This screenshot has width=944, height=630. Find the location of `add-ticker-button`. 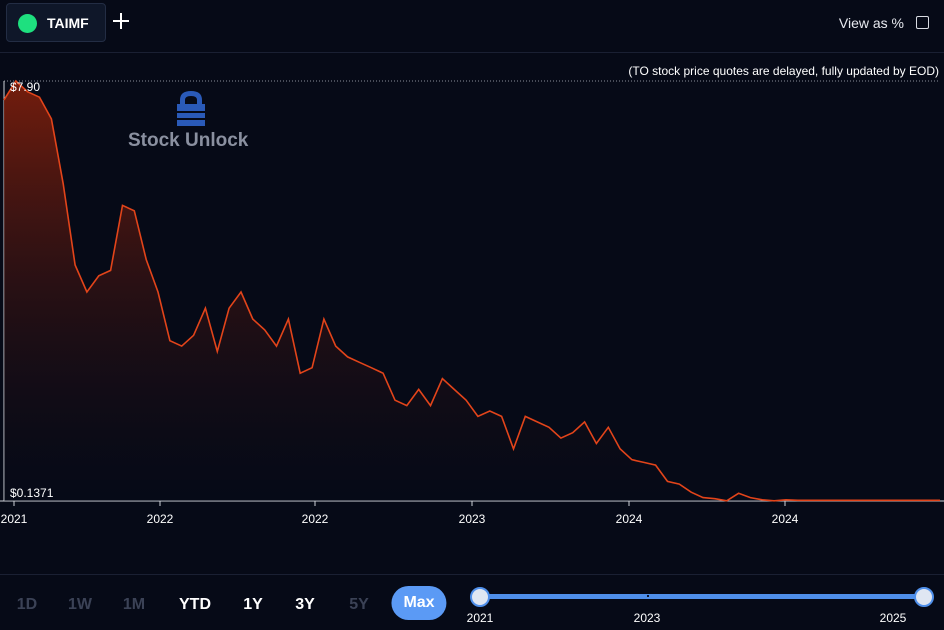

add-ticker-button is located at coordinates (121, 21).